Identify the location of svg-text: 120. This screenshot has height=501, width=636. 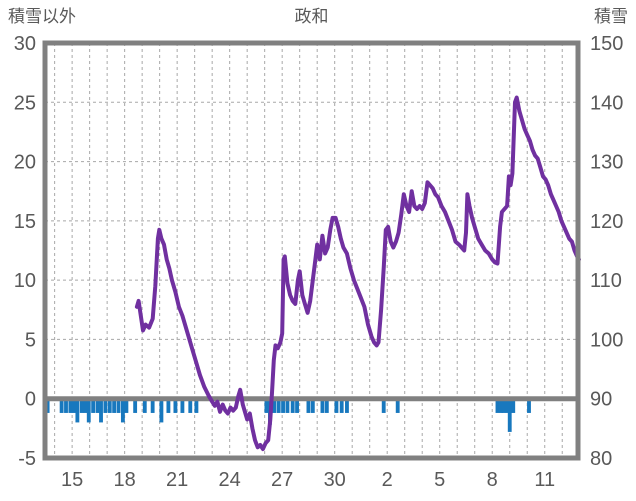
(606, 222).